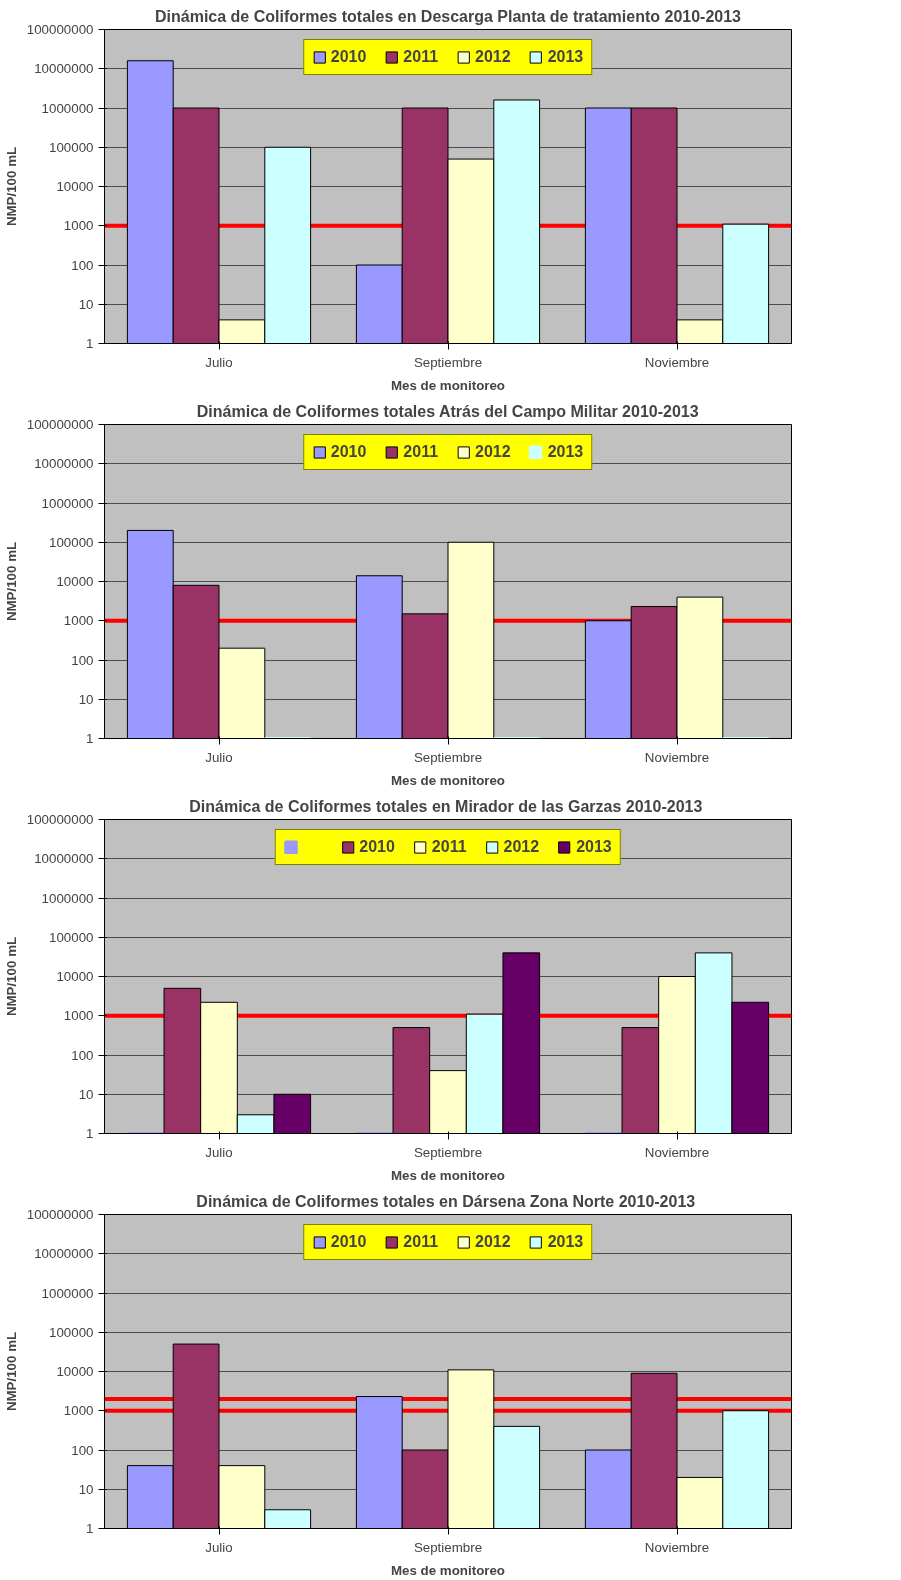  What do you see at coordinates (447, 411) in the screenshot?
I see `chart-title: Dinámica de Coliformes totales Atrás del Campo Militar 2010-2013` at bounding box center [447, 411].